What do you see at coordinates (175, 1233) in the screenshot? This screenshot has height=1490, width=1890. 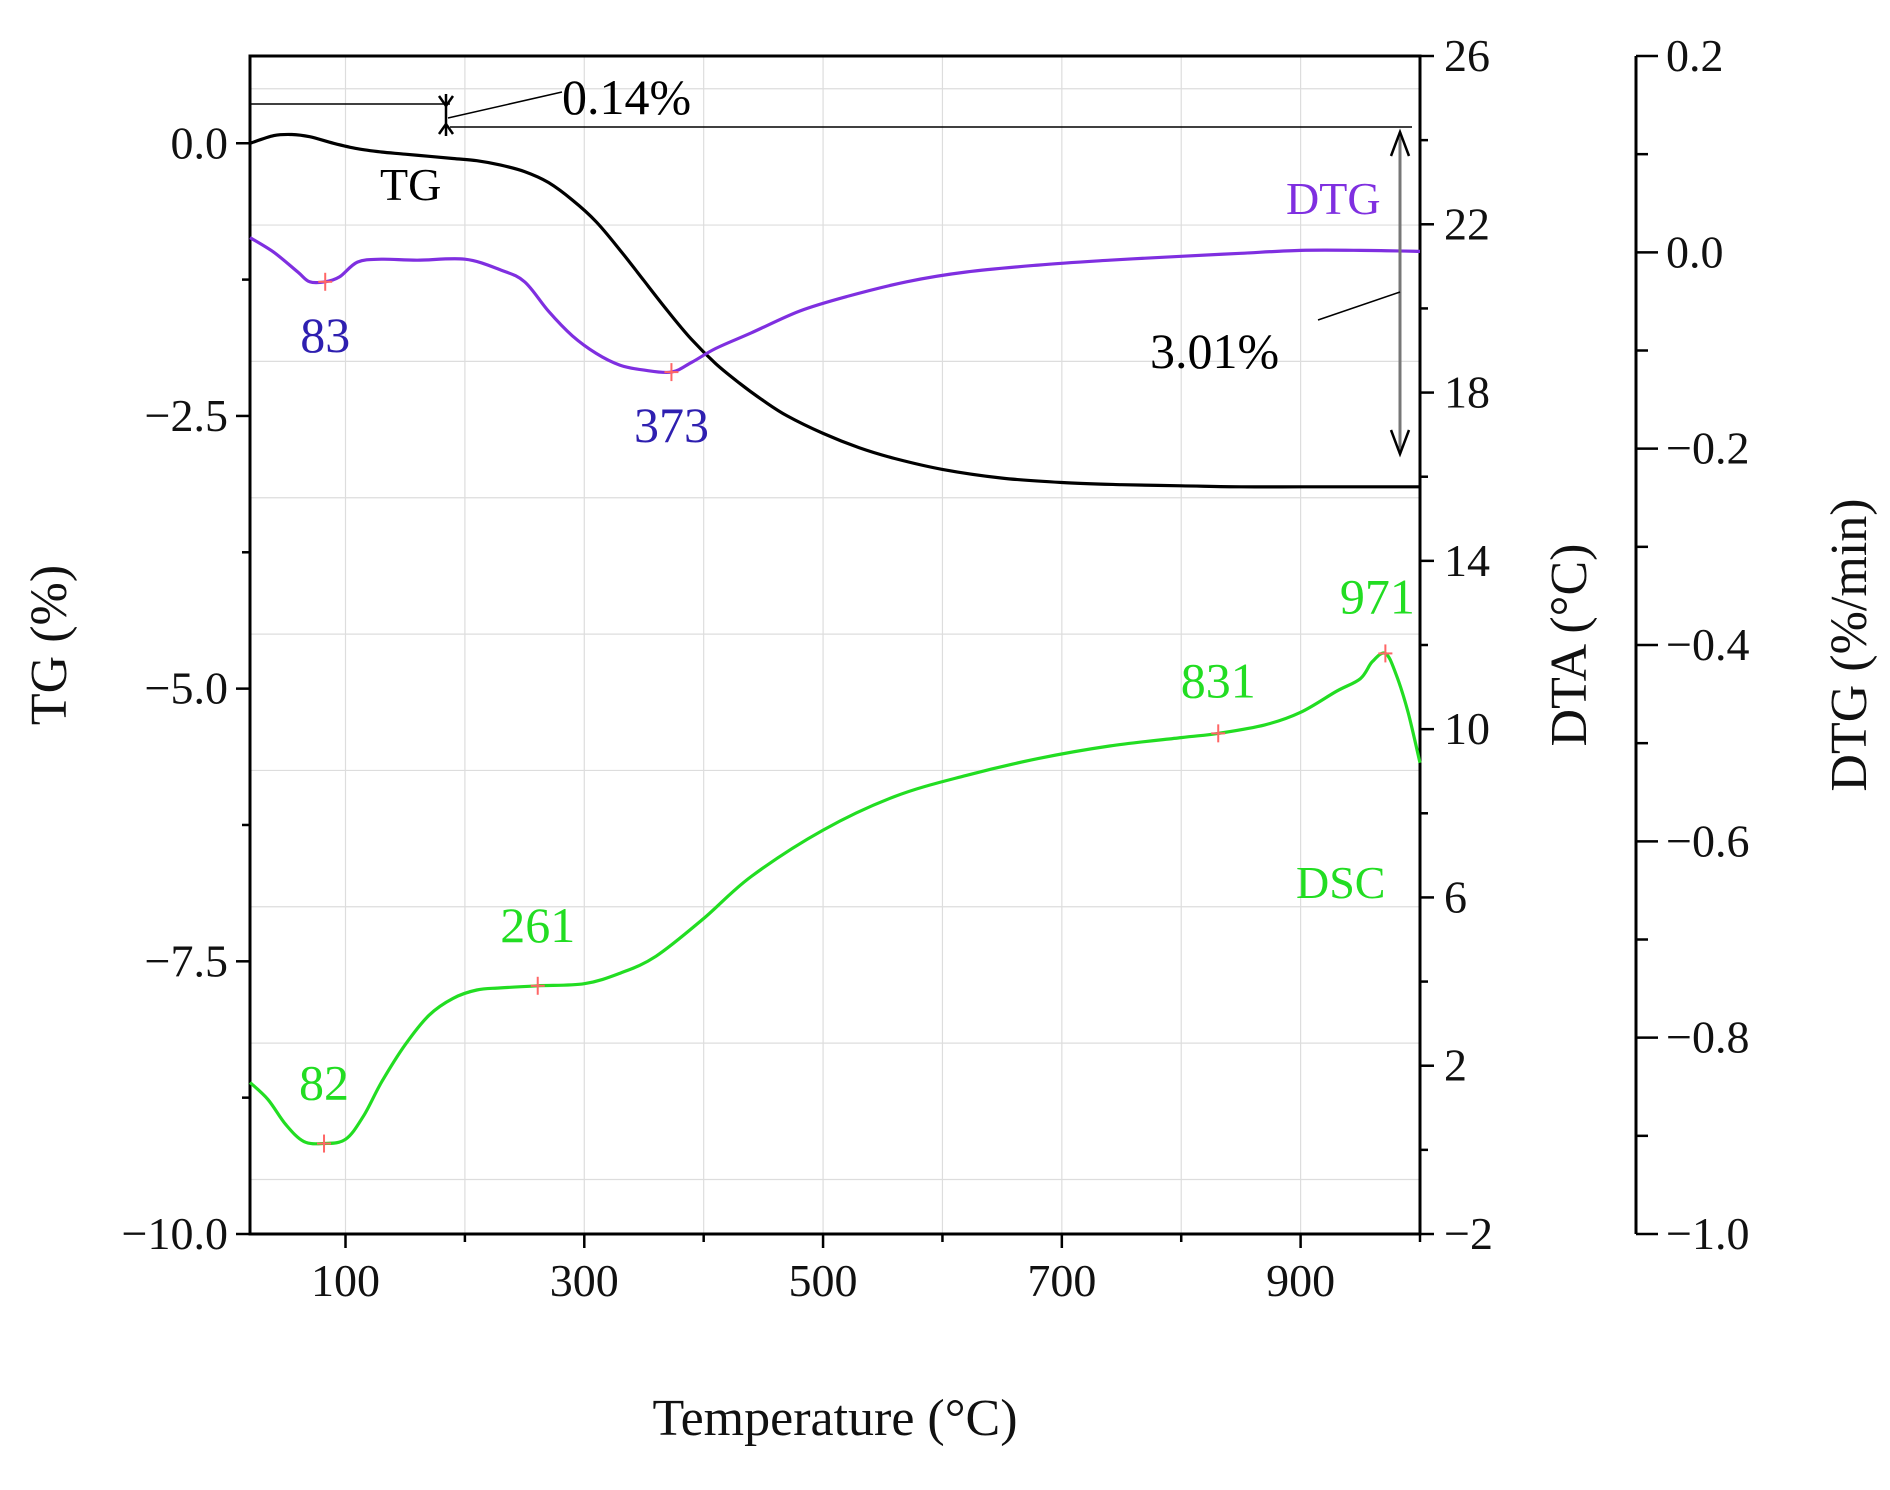 I see `tg-tick-label: −10.0` at bounding box center [175, 1233].